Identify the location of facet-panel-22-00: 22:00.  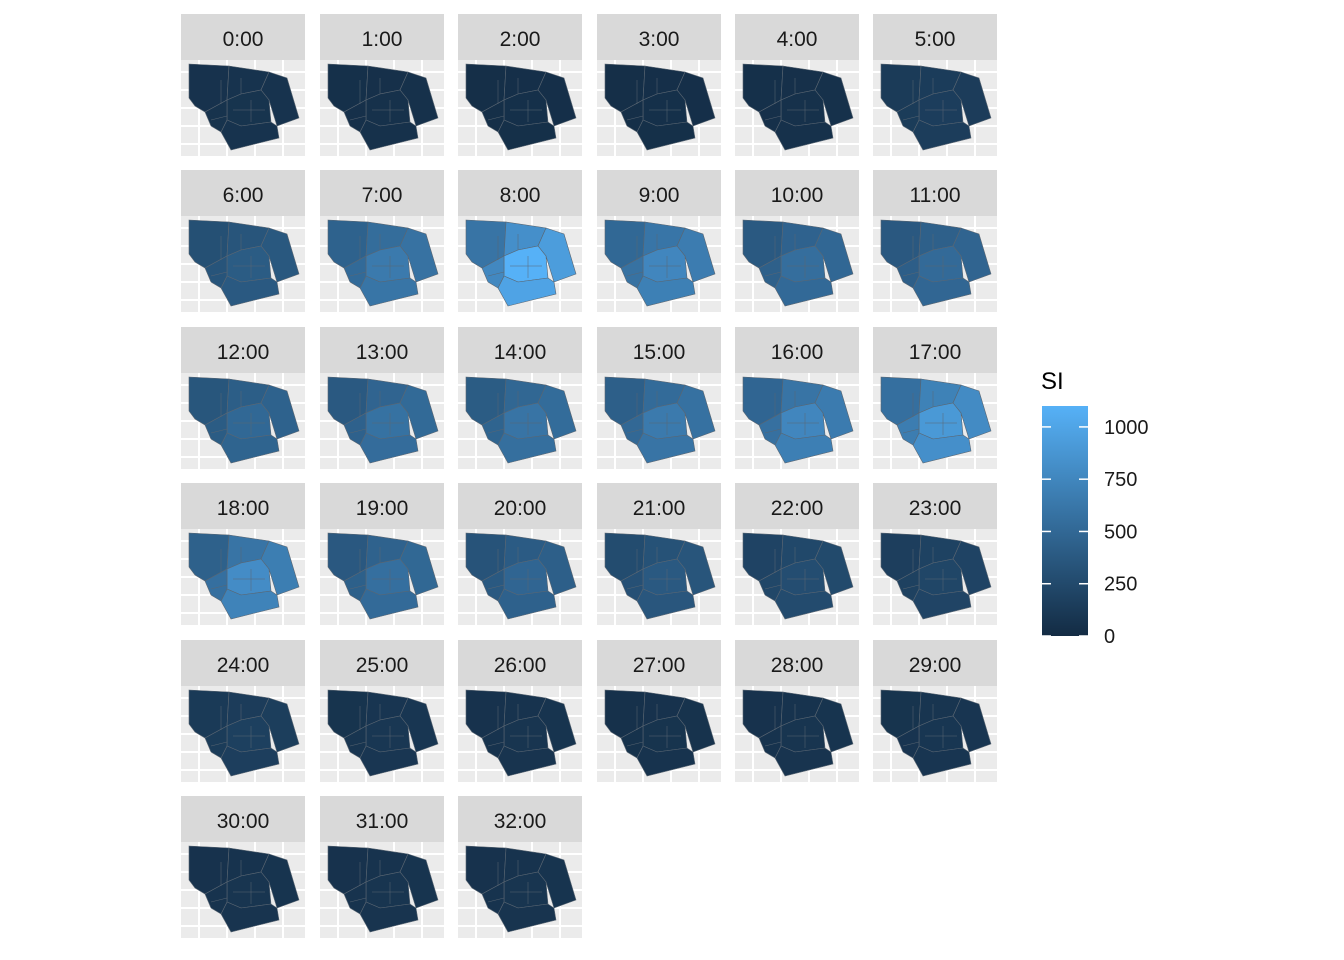
(797, 554).